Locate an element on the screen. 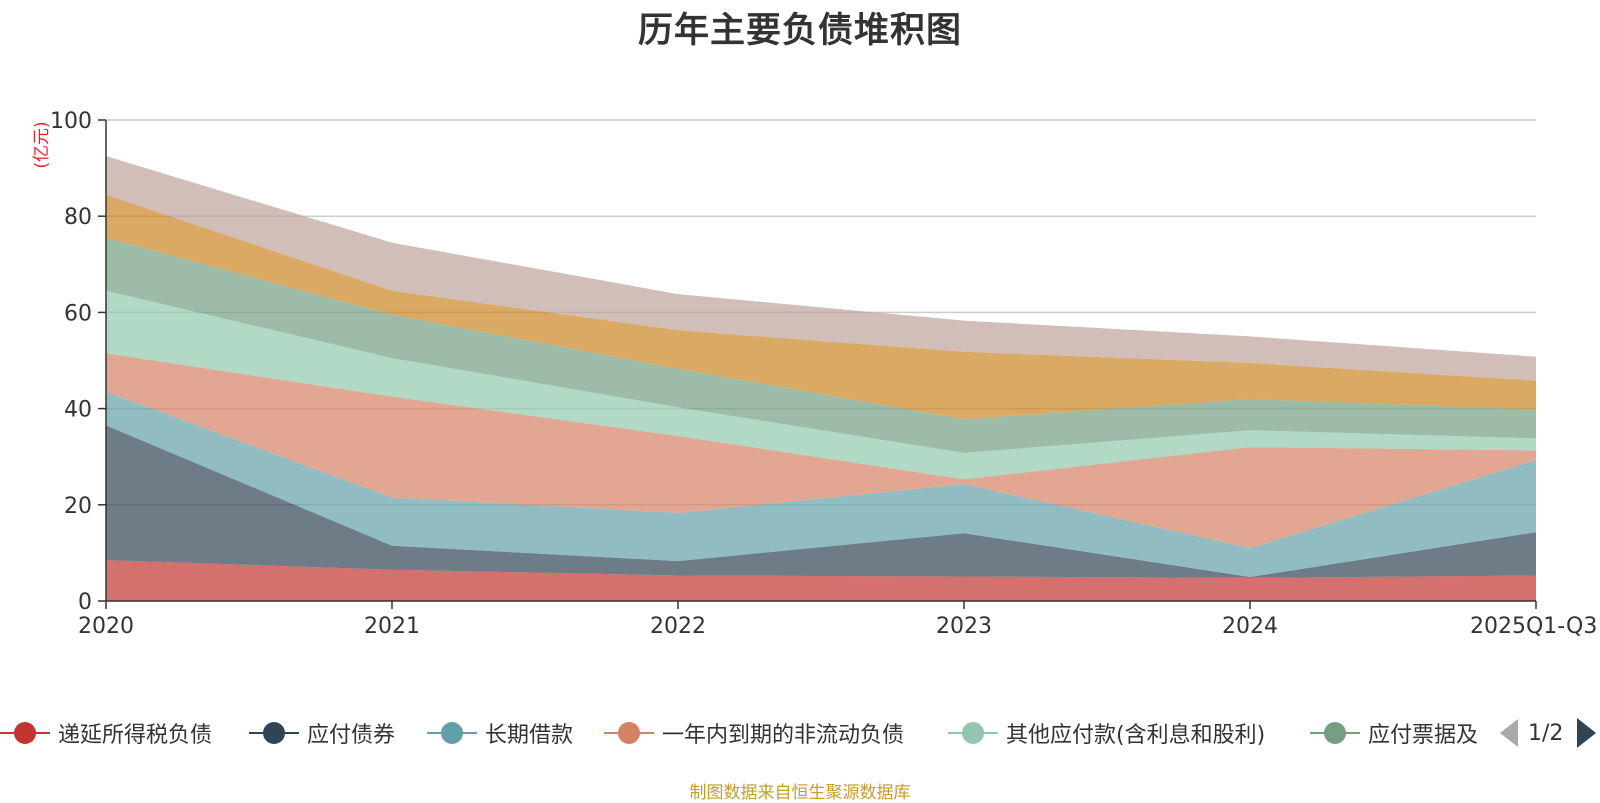 This screenshot has width=1600, height=803. legend-item-bonds-payable: 应付债券 is located at coordinates (322, 733).